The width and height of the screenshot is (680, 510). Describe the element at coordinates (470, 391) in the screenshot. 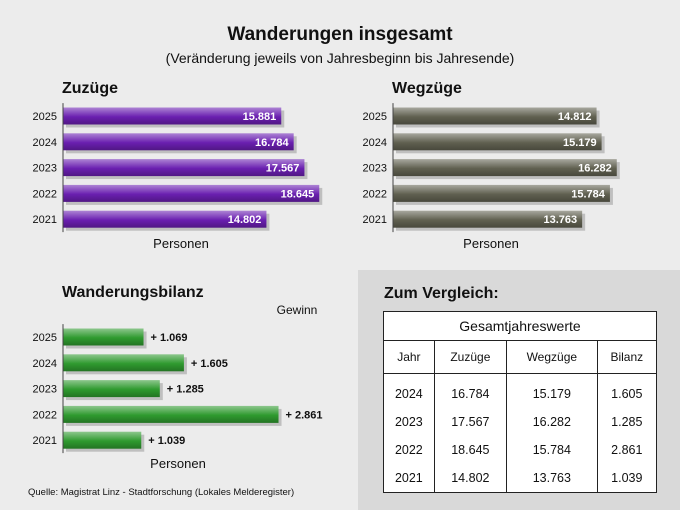

I see `table-cell: 16.784` at that location.